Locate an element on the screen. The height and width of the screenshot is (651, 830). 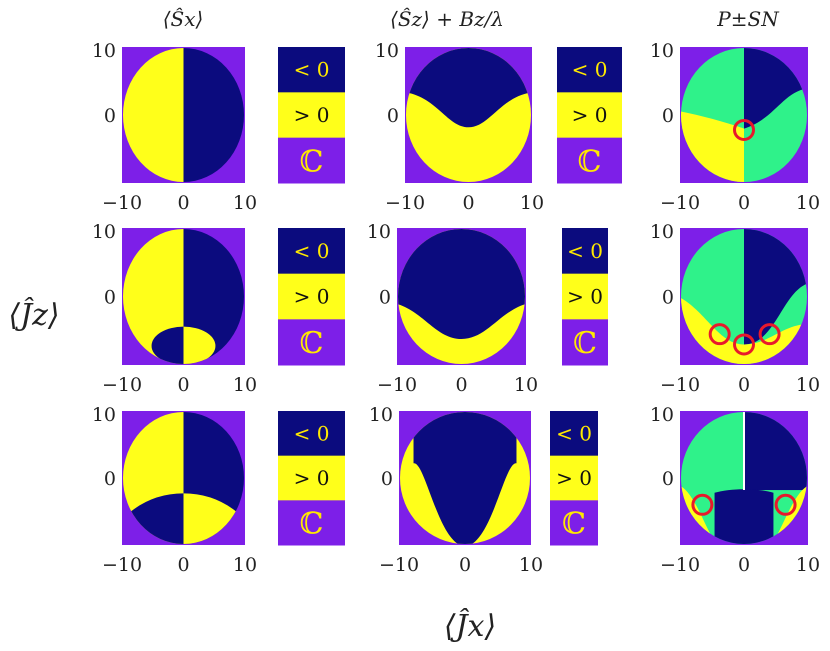
panel-sx-r2: −10 0 10 10 0 is located at coordinates (174, 308).